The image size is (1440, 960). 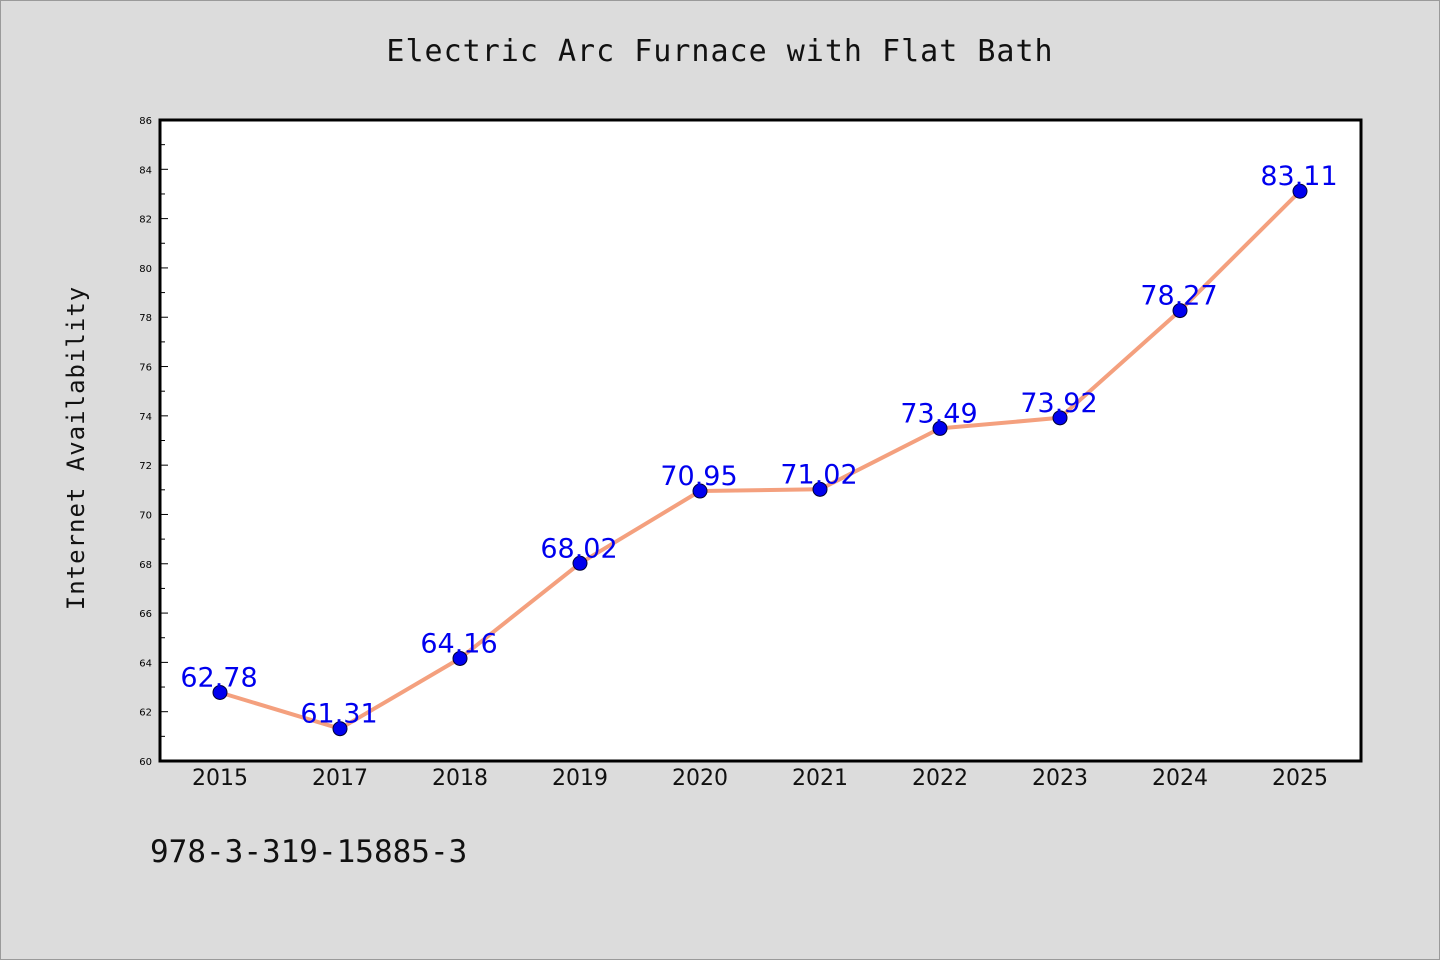 What do you see at coordinates (145, 170) in the screenshot?
I see `y-tick-label: 84` at bounding box center [145, 170].